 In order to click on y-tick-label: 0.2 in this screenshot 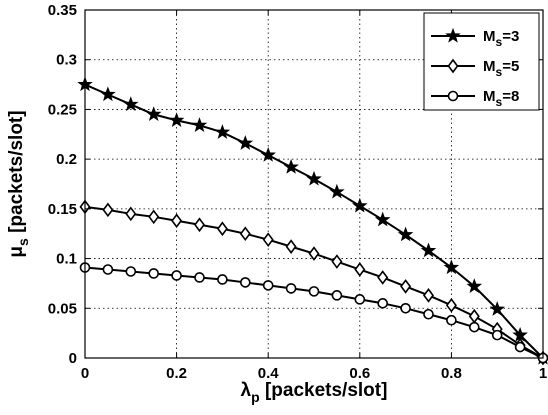, I will do `click(66, 159)`.